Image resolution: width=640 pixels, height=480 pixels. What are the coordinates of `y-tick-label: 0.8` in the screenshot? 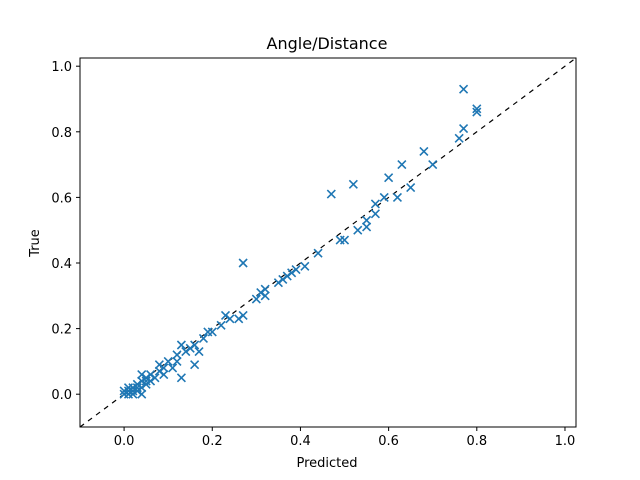 It's located at (61, 133).